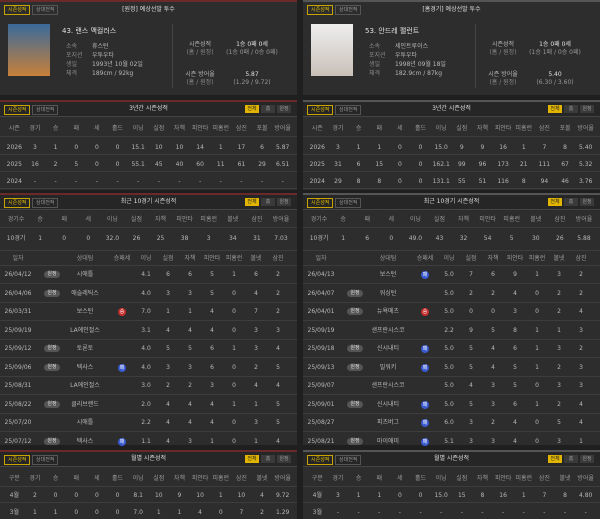  Describe the element at coordinates (220, 164) in the screenshot. I see `cell: 11` at that location.